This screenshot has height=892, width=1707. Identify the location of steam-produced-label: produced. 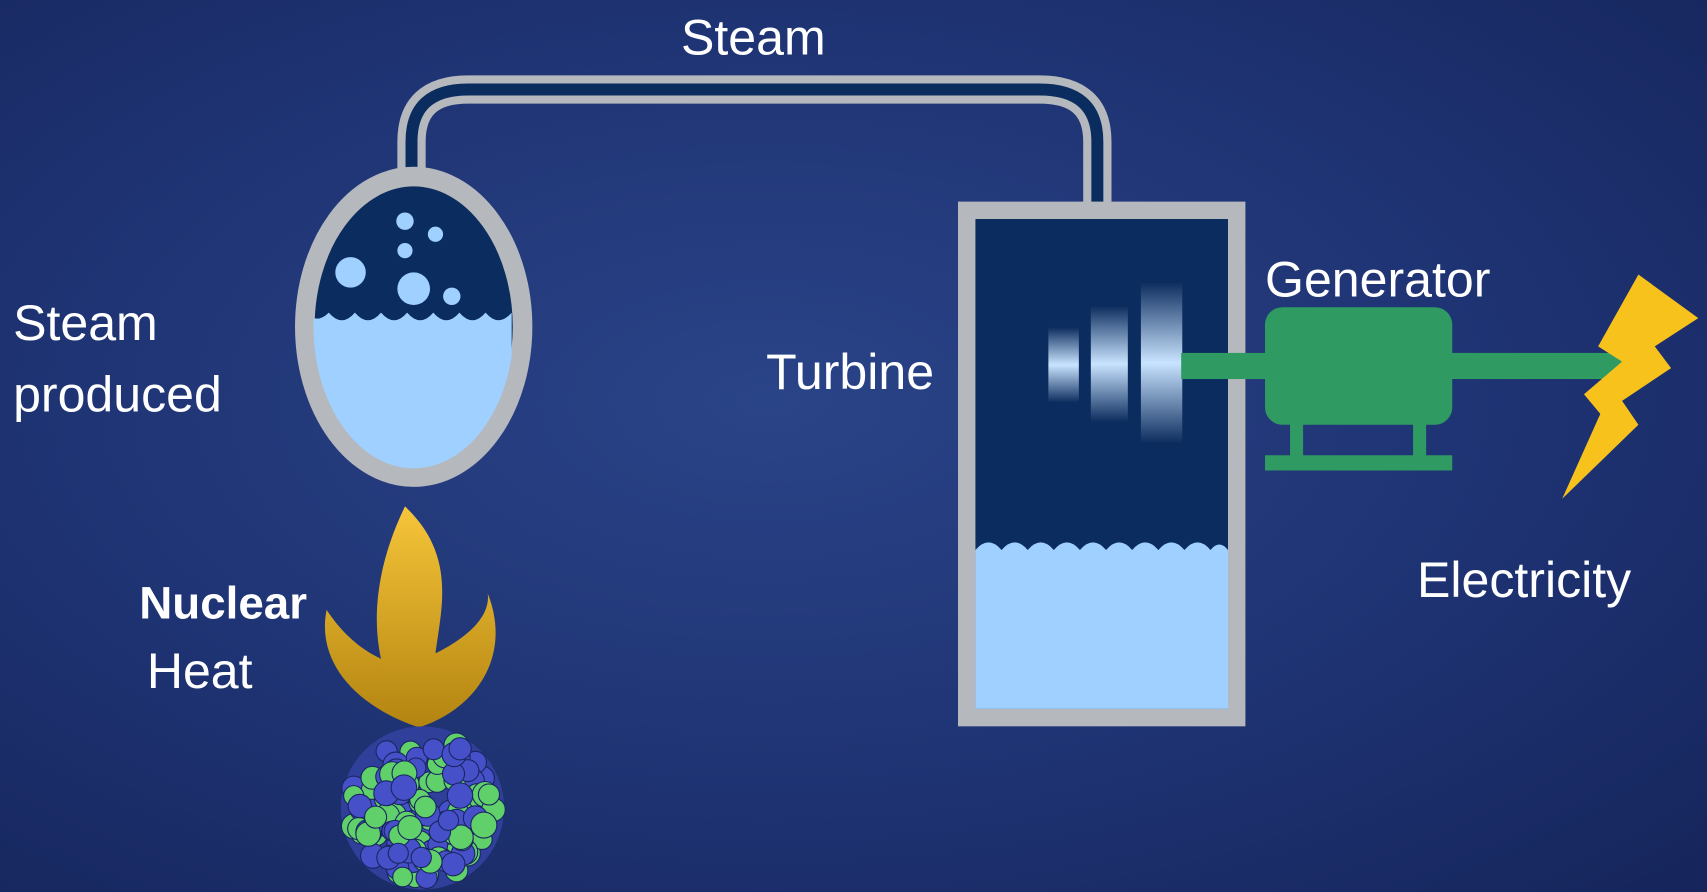
(117, 395).